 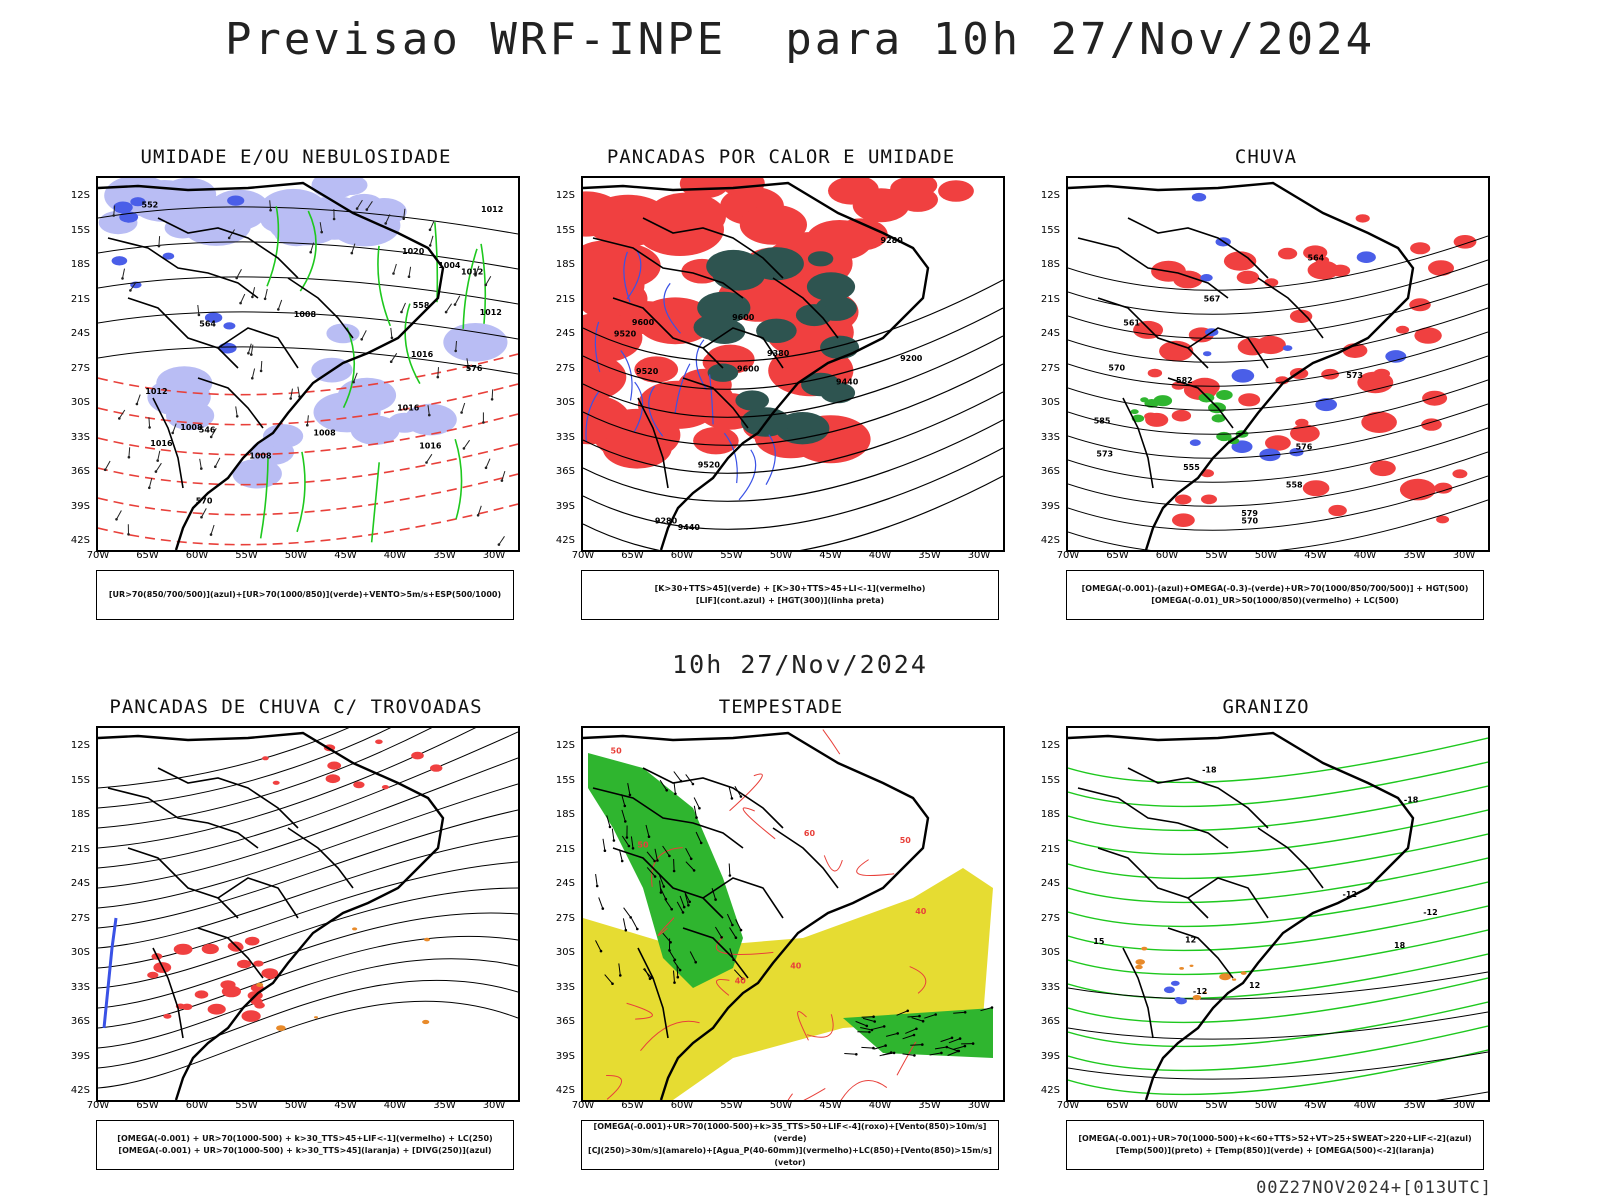 What do you see at coordinates (1099, 941) in the screenshot?
I see `contour-label: 15` at bounding box center [1099, 941].